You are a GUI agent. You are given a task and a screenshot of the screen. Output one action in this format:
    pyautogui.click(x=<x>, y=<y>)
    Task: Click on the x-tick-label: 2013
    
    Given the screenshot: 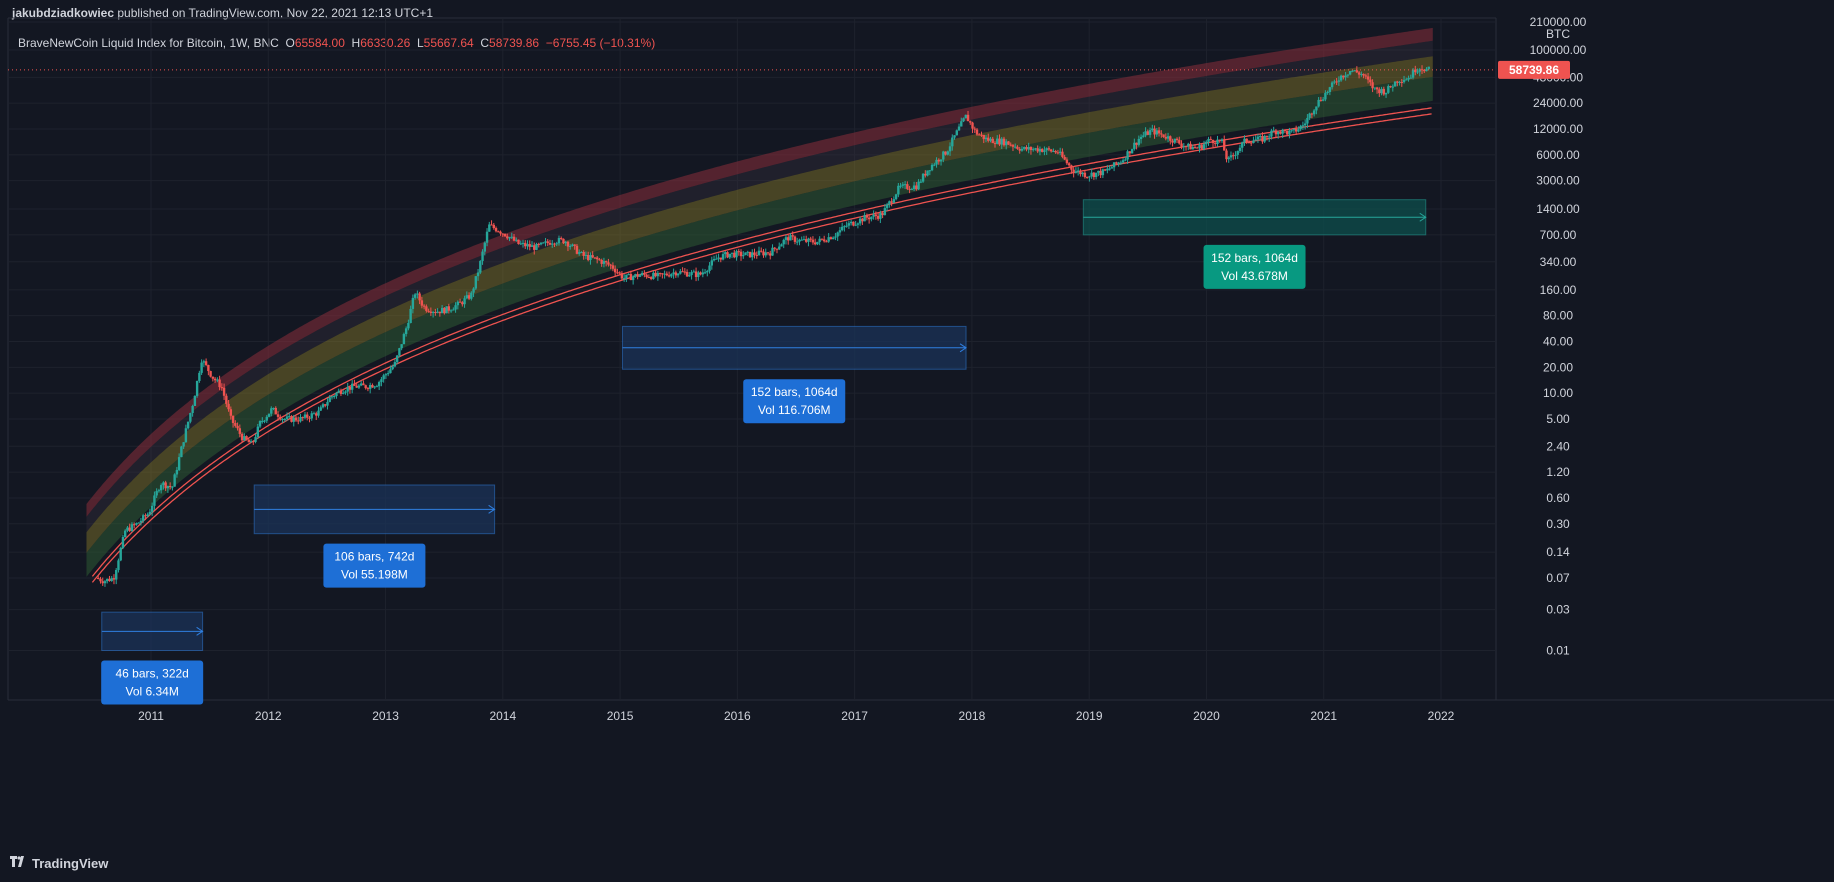 What is the action you would take?
    pyautogui.click(x=385, y=716)
    